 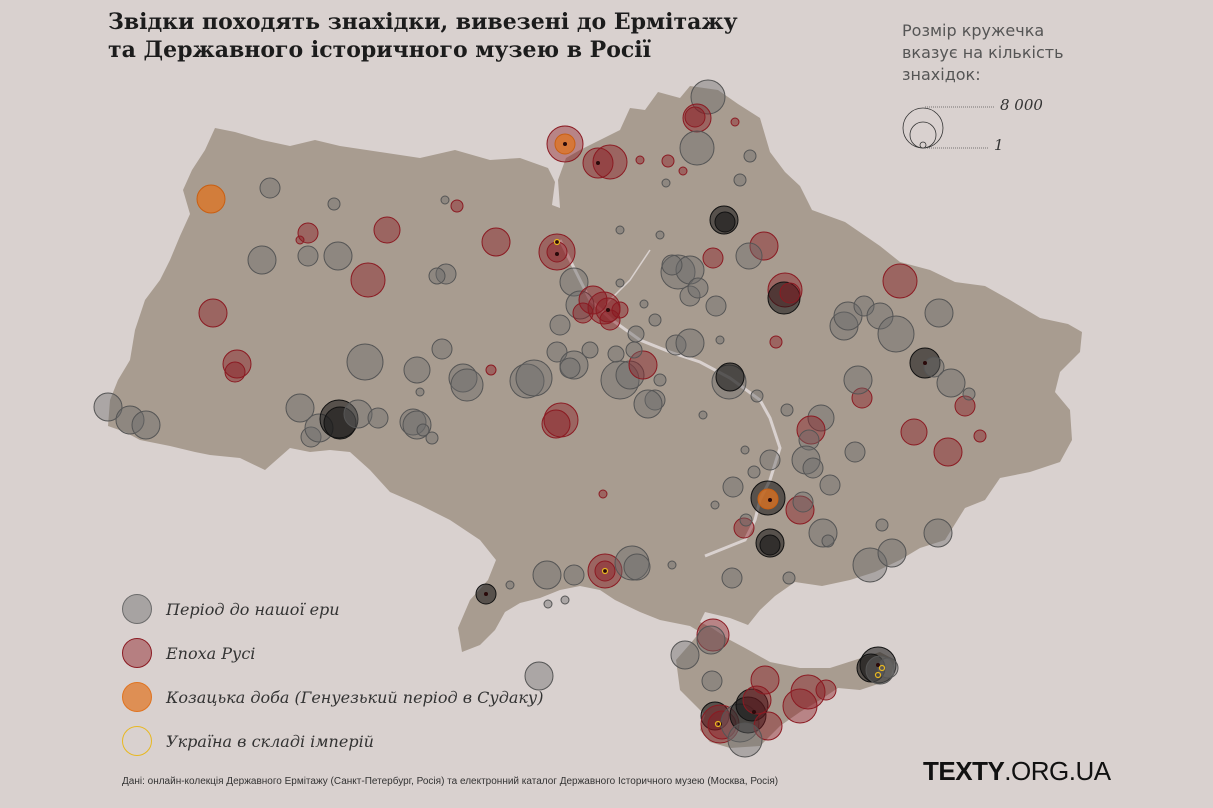 What do you see at coordinates (137, 697) in the screenshot?
I see `legend-swatch-cossack` at bounding box center [137, 697].